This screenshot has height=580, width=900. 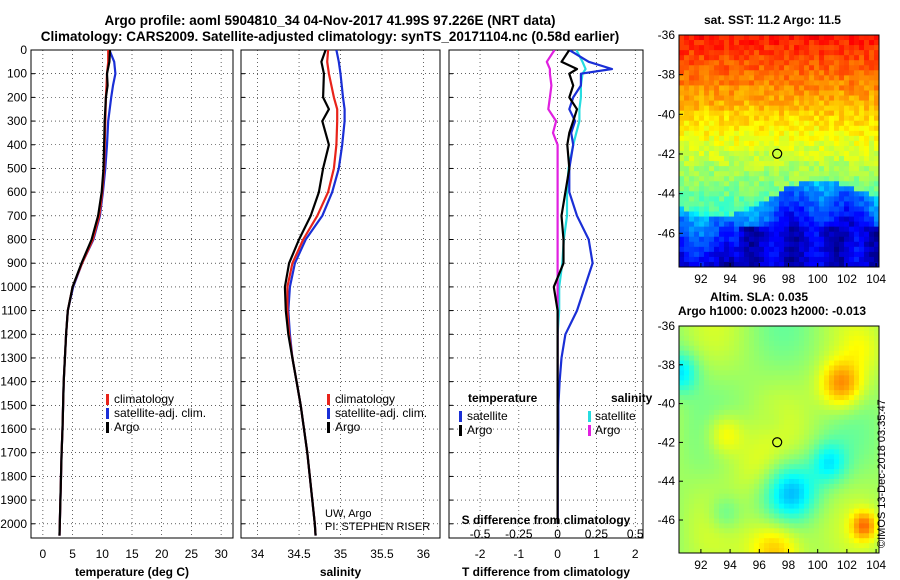 What do you see at coordinates (503, 398) in the screenshot?
I see `legend-title-temperature: temperature` at bounding box center [503, 398].